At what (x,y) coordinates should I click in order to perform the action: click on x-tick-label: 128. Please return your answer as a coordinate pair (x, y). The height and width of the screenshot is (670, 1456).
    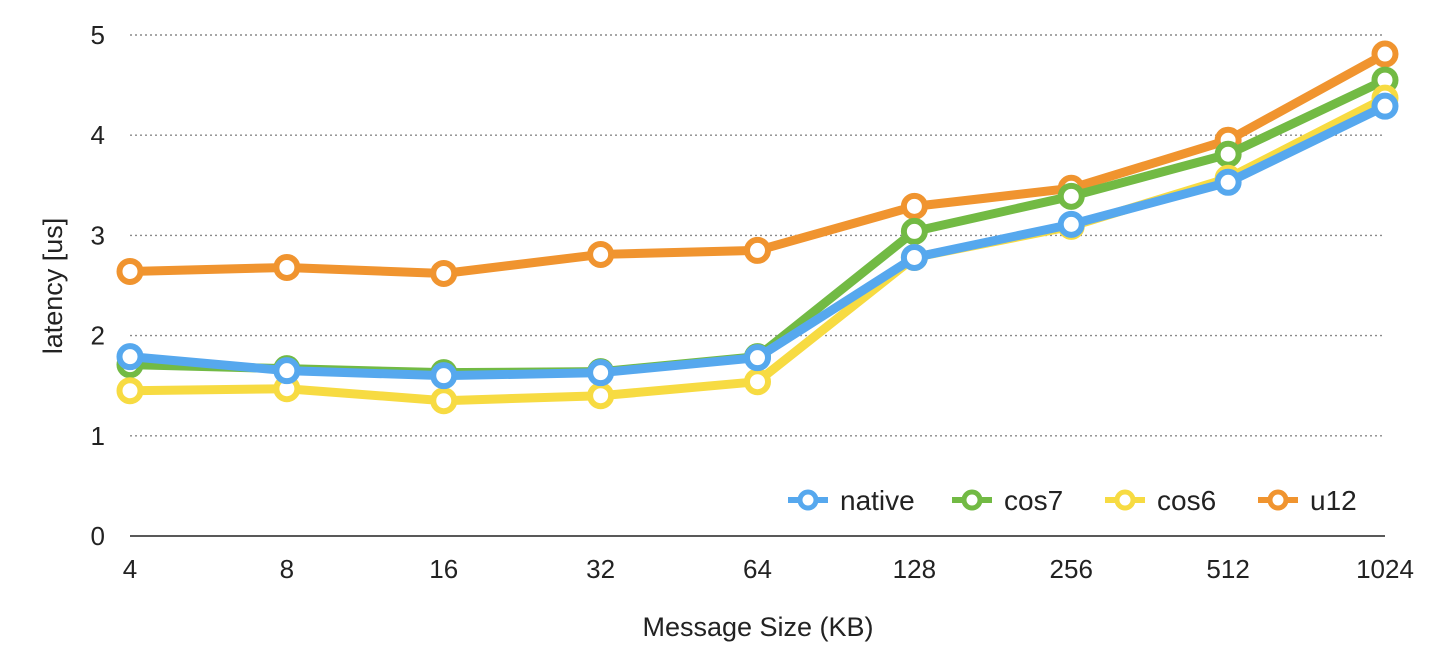
    Looking at the image, I should click on (914, 569).